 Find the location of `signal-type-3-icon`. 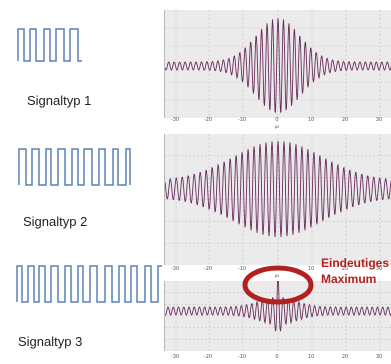

signal-type-3-icon is located at coordinates (89, 284).